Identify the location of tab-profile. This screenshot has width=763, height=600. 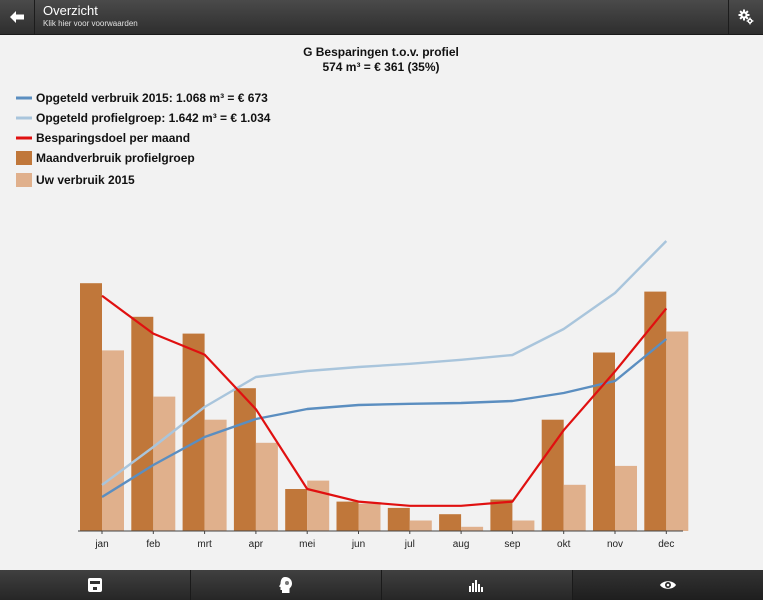
(286, 585).